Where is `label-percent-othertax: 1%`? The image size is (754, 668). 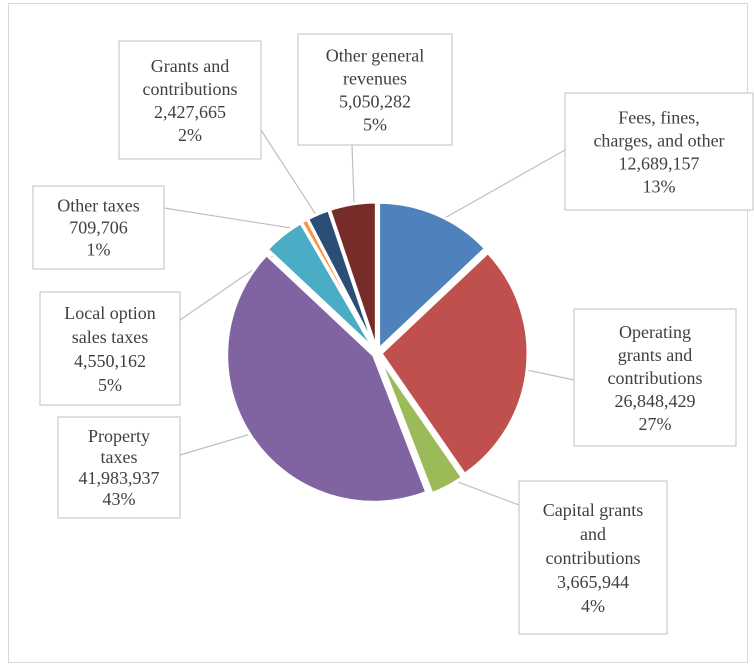
label-percent-othertax: 1% is located at coordinates (99, 250).